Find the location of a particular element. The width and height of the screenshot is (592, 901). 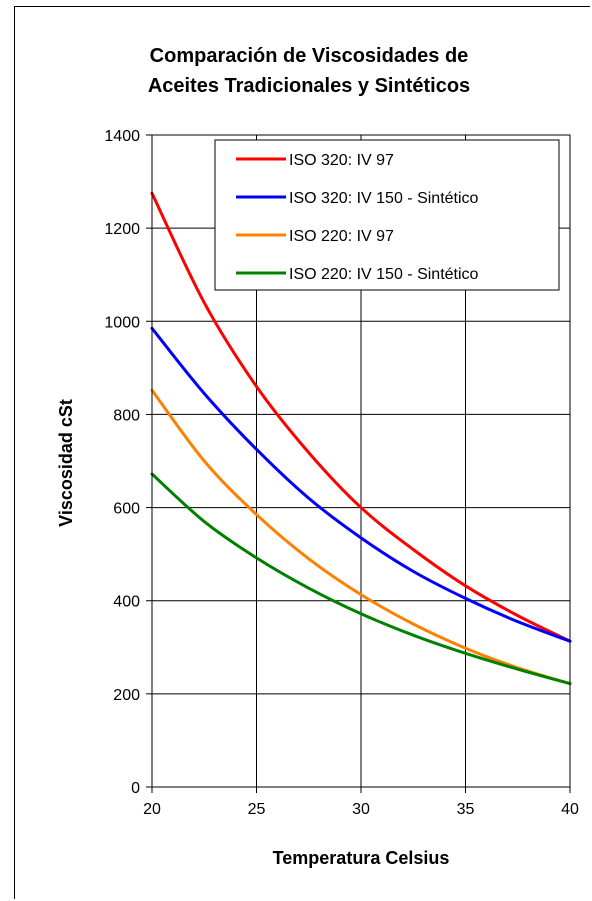

y-axis-label: Viscosidad cSt is located at coordinates (66, 463).